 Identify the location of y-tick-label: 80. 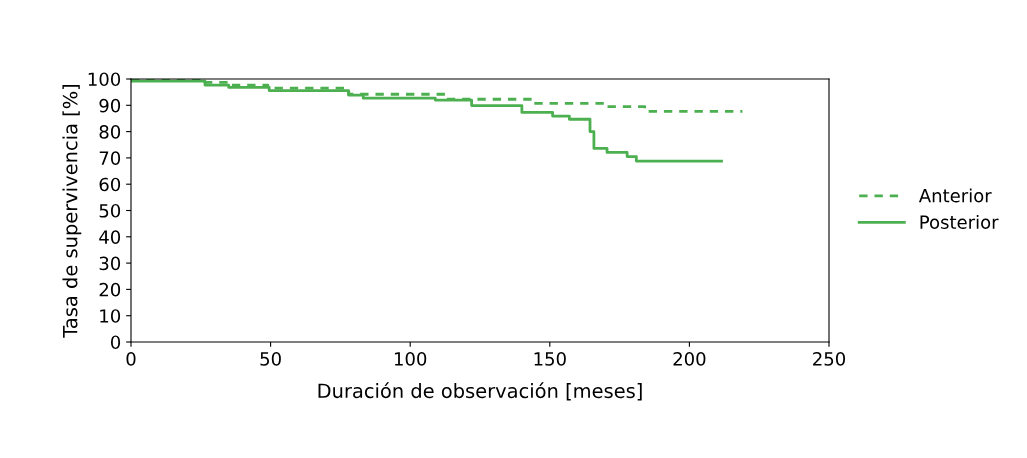
(110, 132).